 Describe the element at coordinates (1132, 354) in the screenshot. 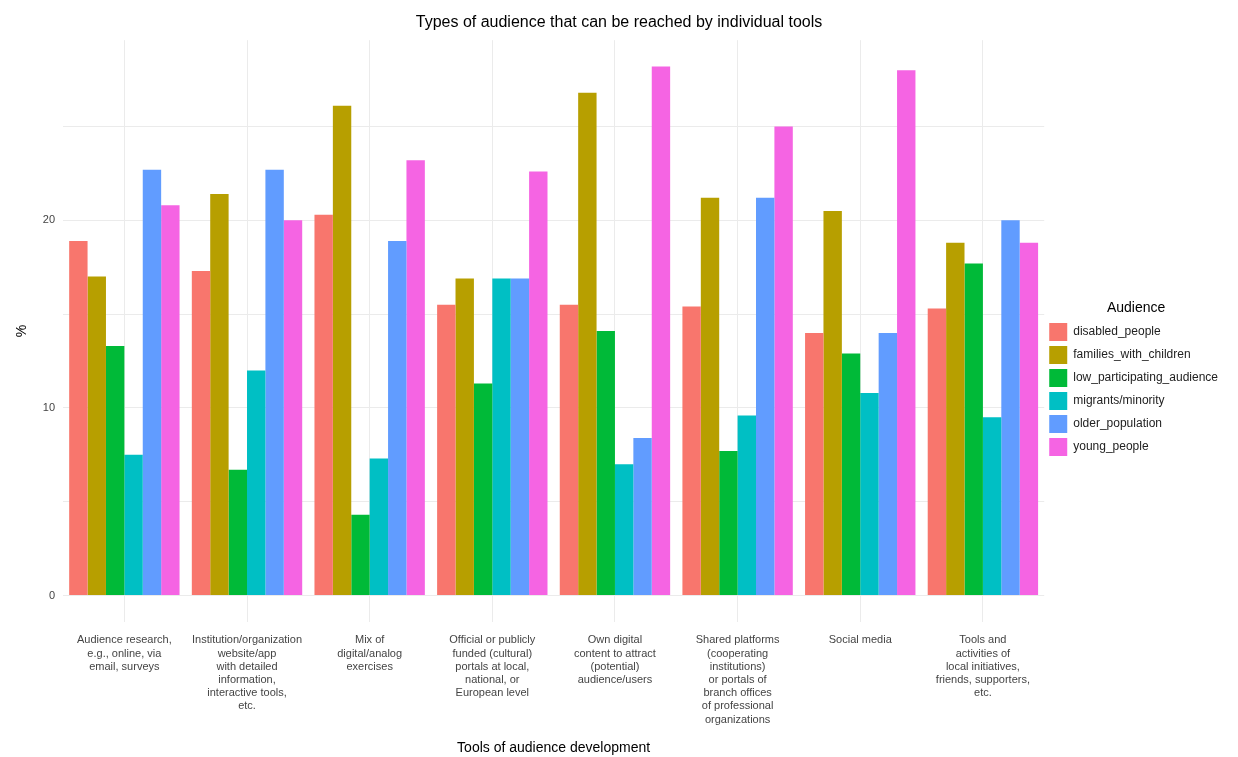

I see `legend-label: families_with_children` at that location.